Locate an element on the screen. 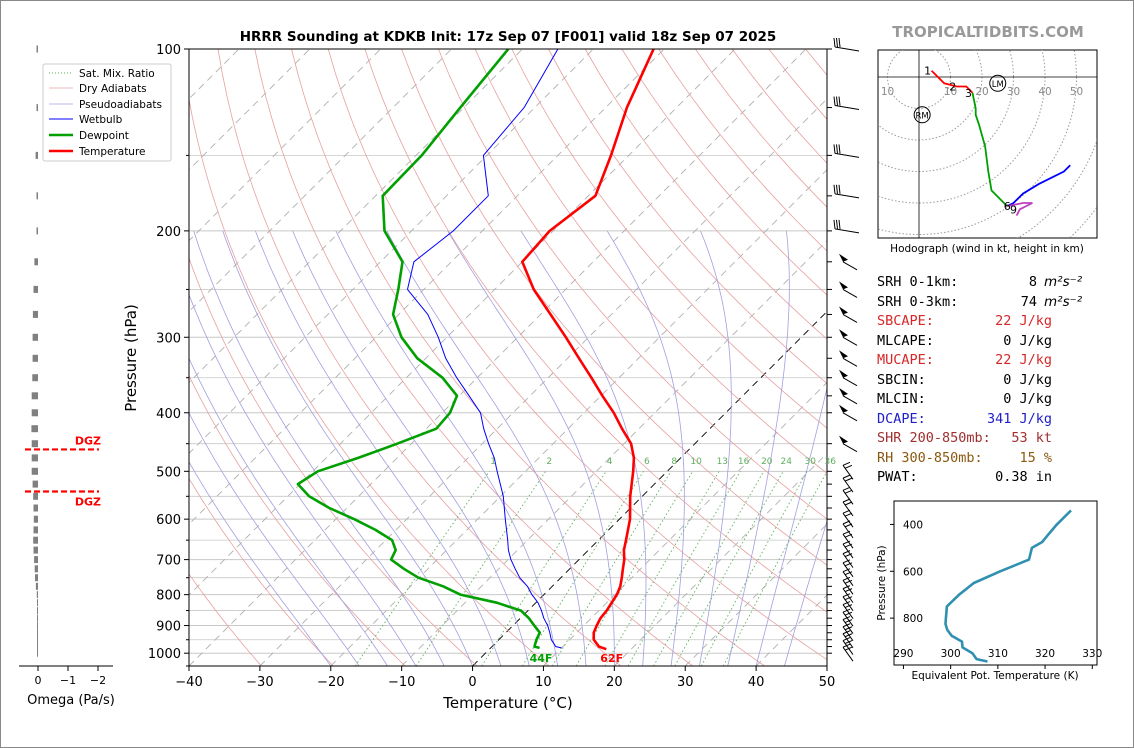 The width and height of the screenshot is (1134, 748). hodograph-labels: 10 10 20 30 40 50 1 2 3 6 9 LM RM is located at coordinates (982, 141).